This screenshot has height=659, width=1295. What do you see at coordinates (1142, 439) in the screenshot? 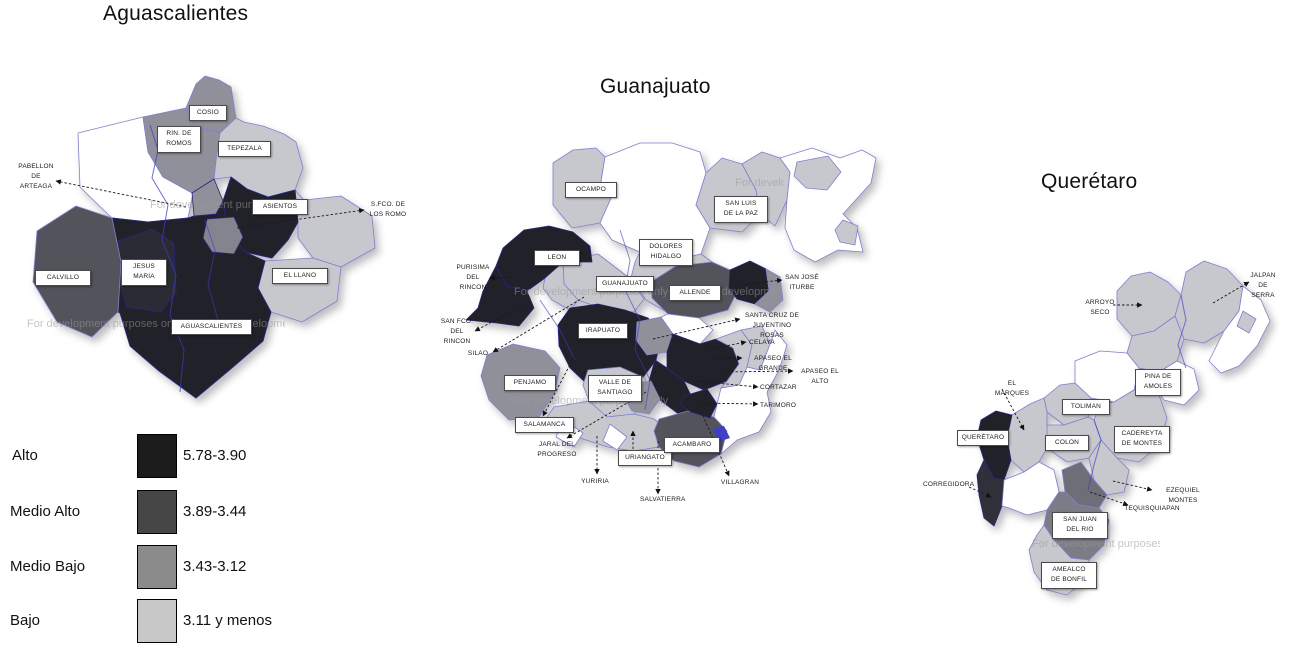
I see `map-label-cadereyta-de-montes: CADEREYTA DE MONTES` at bounding box center [1142, 439].